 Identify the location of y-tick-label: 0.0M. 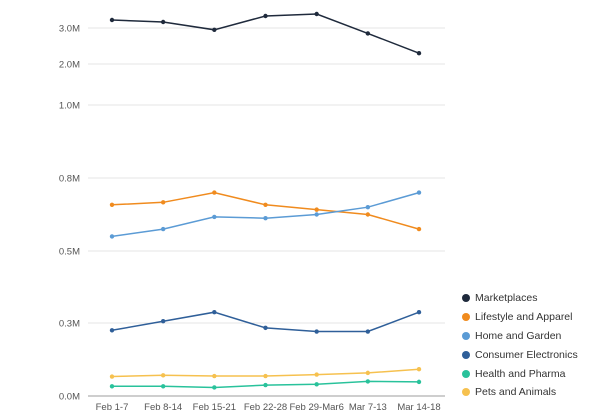
(69, 397).